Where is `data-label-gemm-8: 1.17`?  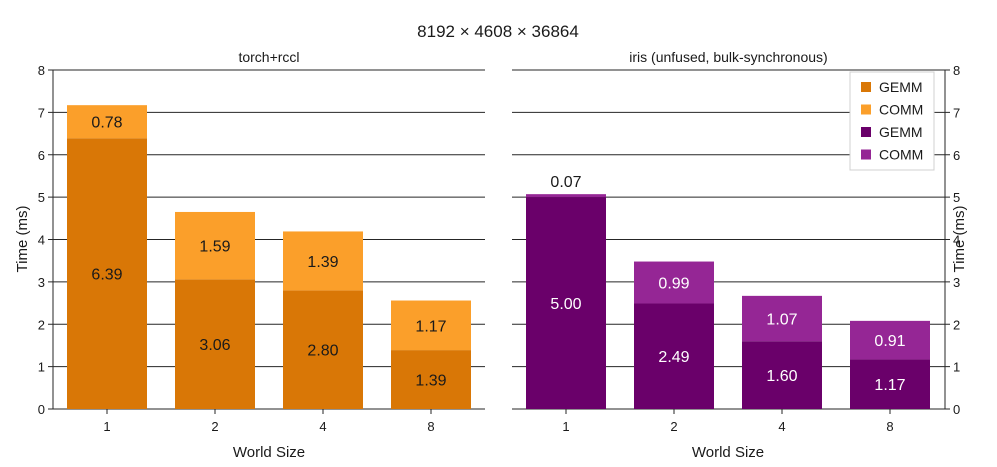 data-label-gemm-8: 1.17 is located at coordinates (889, 385).